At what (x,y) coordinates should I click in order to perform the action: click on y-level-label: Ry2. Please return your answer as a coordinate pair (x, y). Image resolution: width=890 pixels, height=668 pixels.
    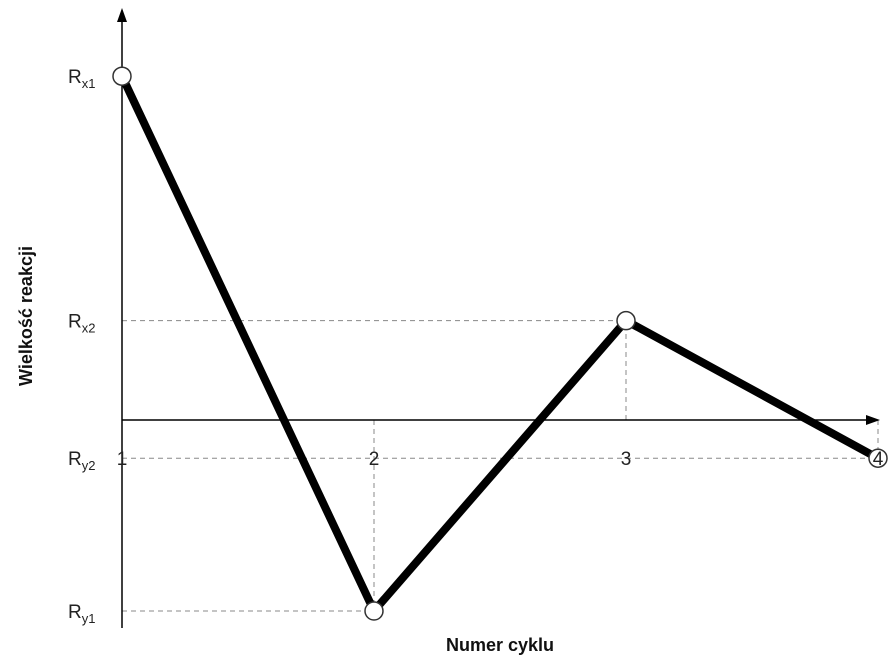
    Looking at the image, I should click on (81, 461).